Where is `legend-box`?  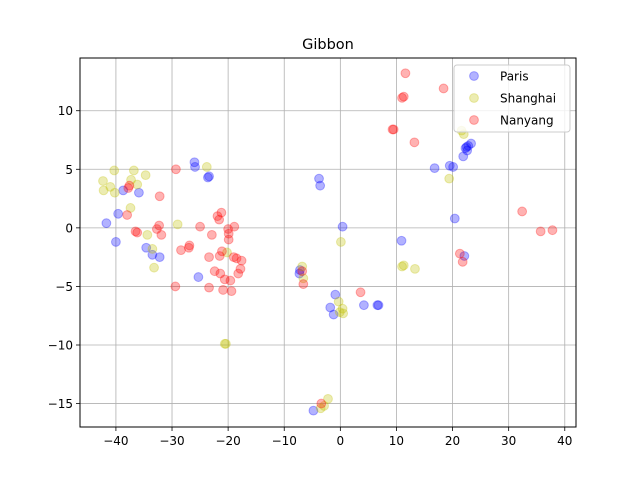 legend-box is located at coordinates (512, 98).